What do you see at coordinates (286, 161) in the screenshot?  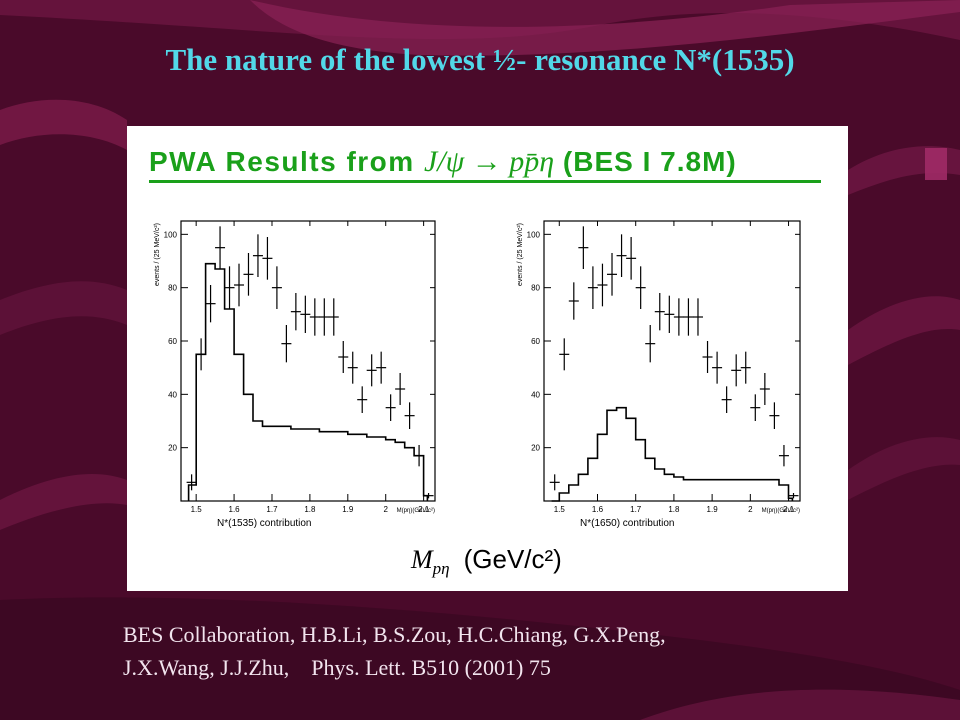 I see `figure-title-prefix: PWA Results from` at bounding box center [286, 161].